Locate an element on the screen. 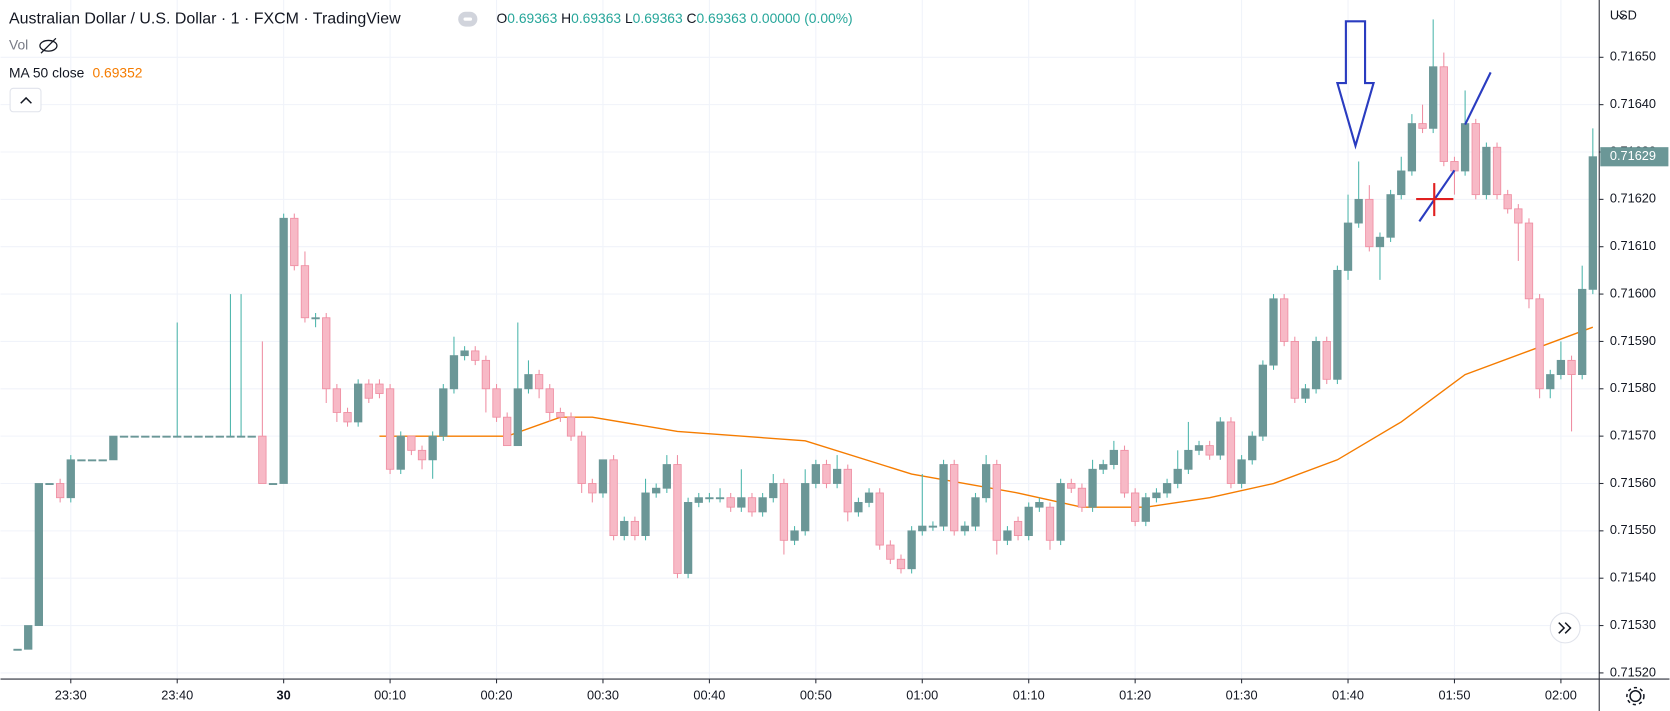 This screenshot has width=1670, height=711. y-tick-label: 0.71640 is located at coordinates (1633, 103).